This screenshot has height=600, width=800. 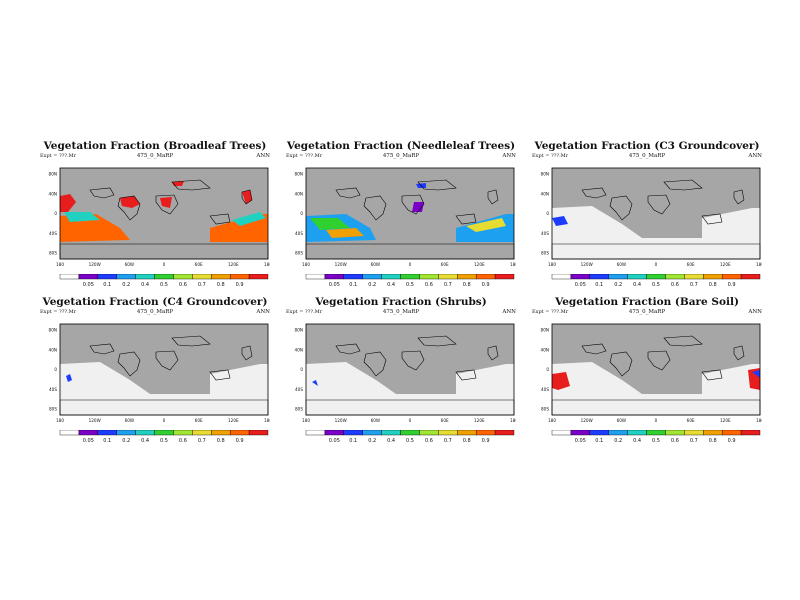 What do you see at coordinates (486, 441) in the screenshot?
I see `legend-tick-label: 0.9` at bounding box center [486, 441].